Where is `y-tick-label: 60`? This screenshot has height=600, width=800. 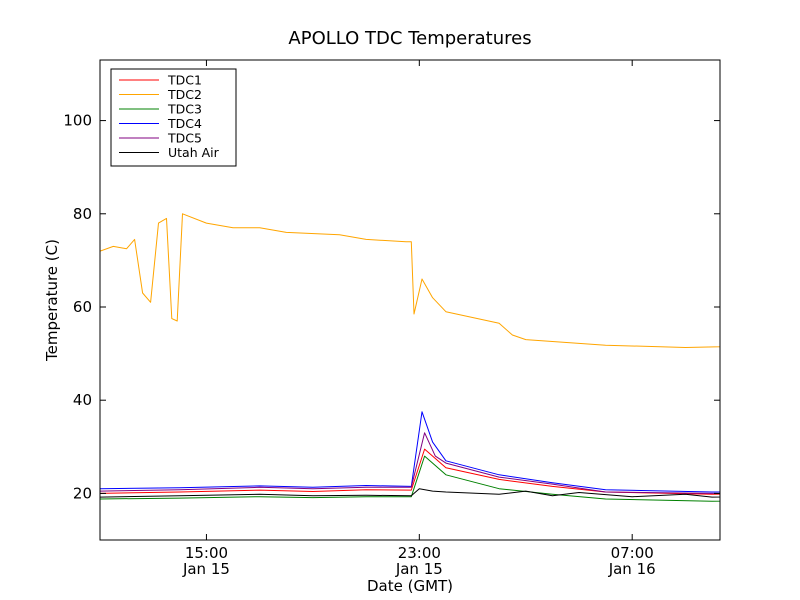 y-tick-label: 60 is located at coordinates (82, 307).